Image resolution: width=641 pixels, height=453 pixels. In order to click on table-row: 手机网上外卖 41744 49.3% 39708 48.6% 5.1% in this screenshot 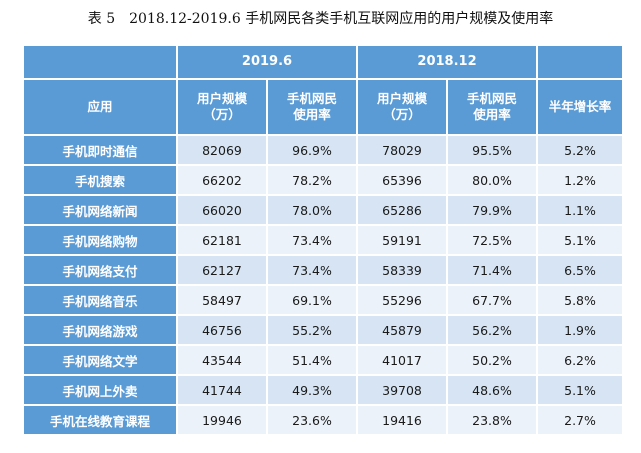, I will do `click(323, 390)`.